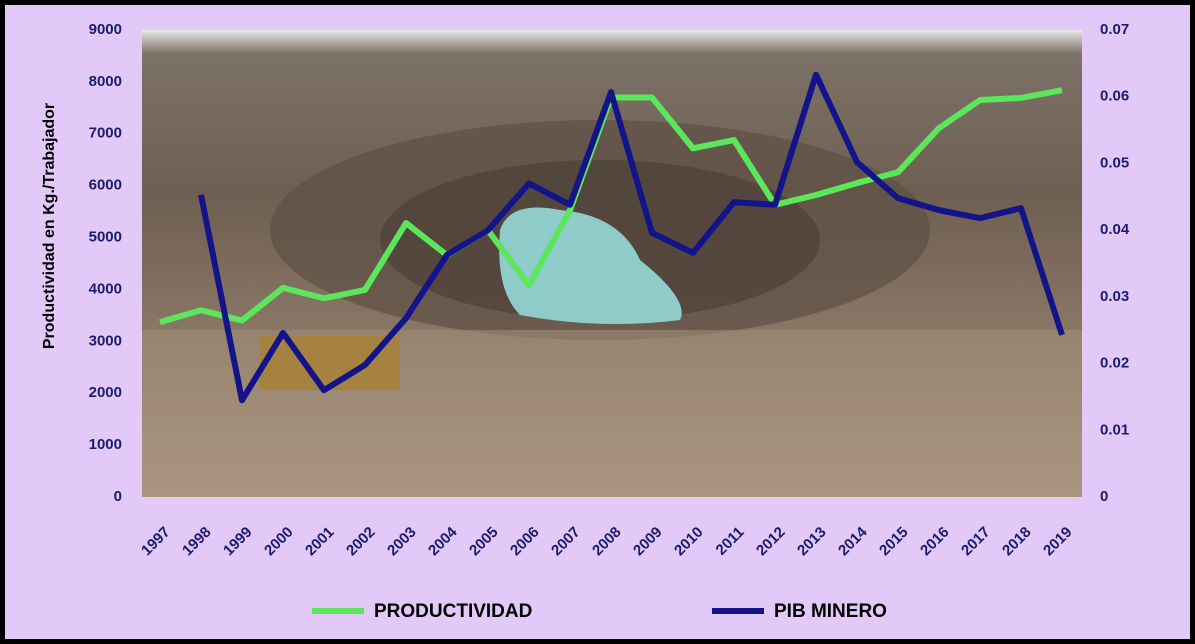  Describe the element at coordinates (1114, 363) in the screenshot. I see `y2-tick-label: 0.02` at that location.